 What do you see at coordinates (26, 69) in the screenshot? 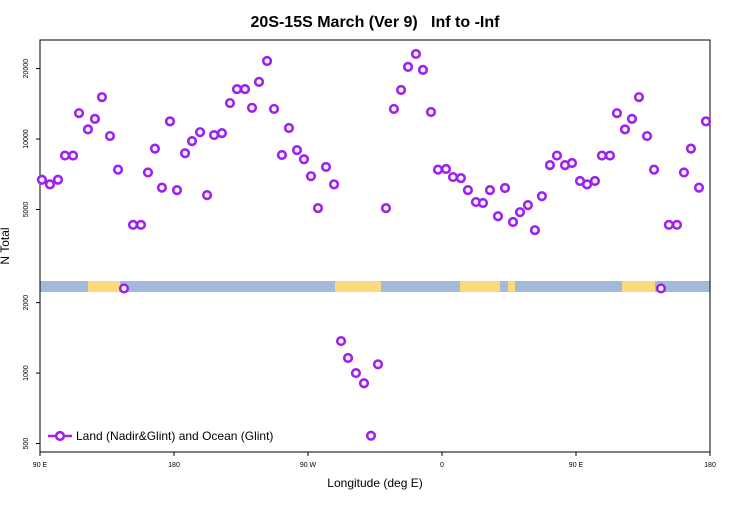
I see `y-tick-label: 20000` at bounding box center [26, 69].